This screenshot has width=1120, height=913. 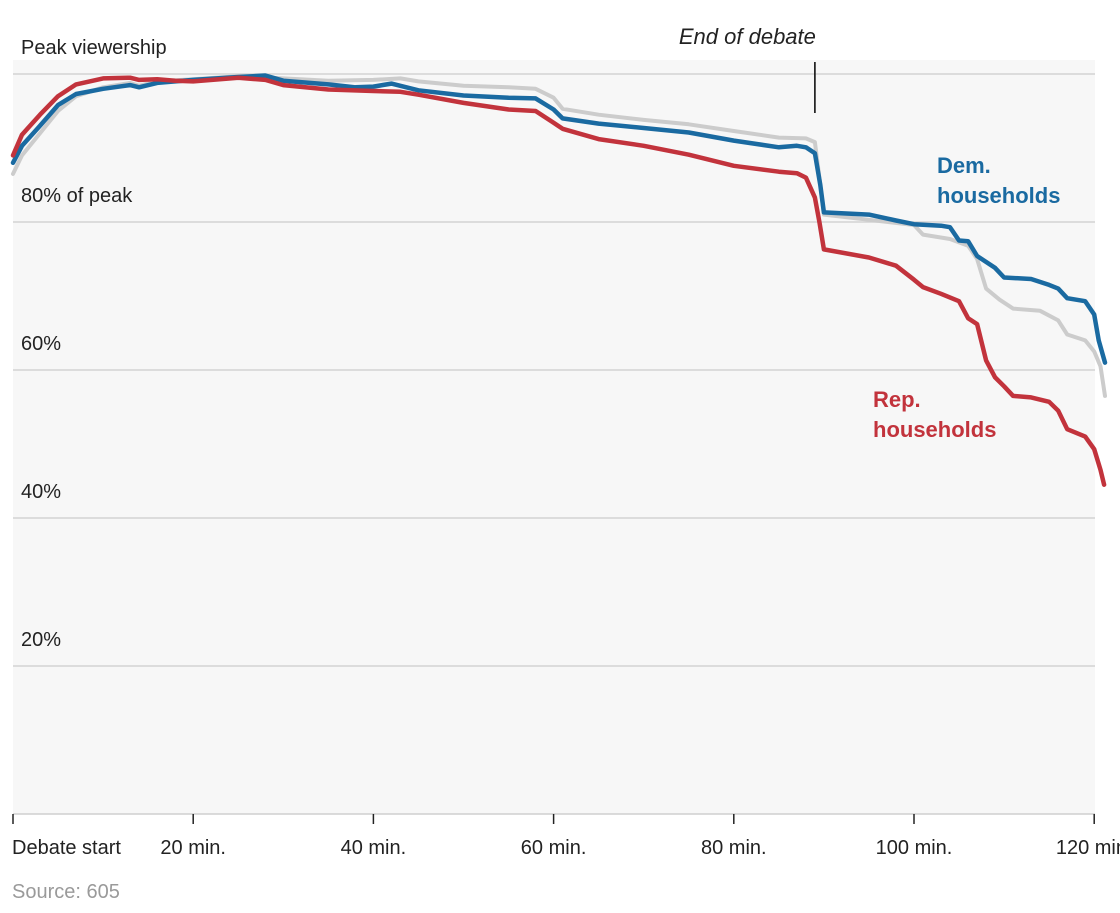 What do you see at coordinates (41, 344) in the screenshot?
I see `y-tick-label: 60%` at bounding box center [41, 344].